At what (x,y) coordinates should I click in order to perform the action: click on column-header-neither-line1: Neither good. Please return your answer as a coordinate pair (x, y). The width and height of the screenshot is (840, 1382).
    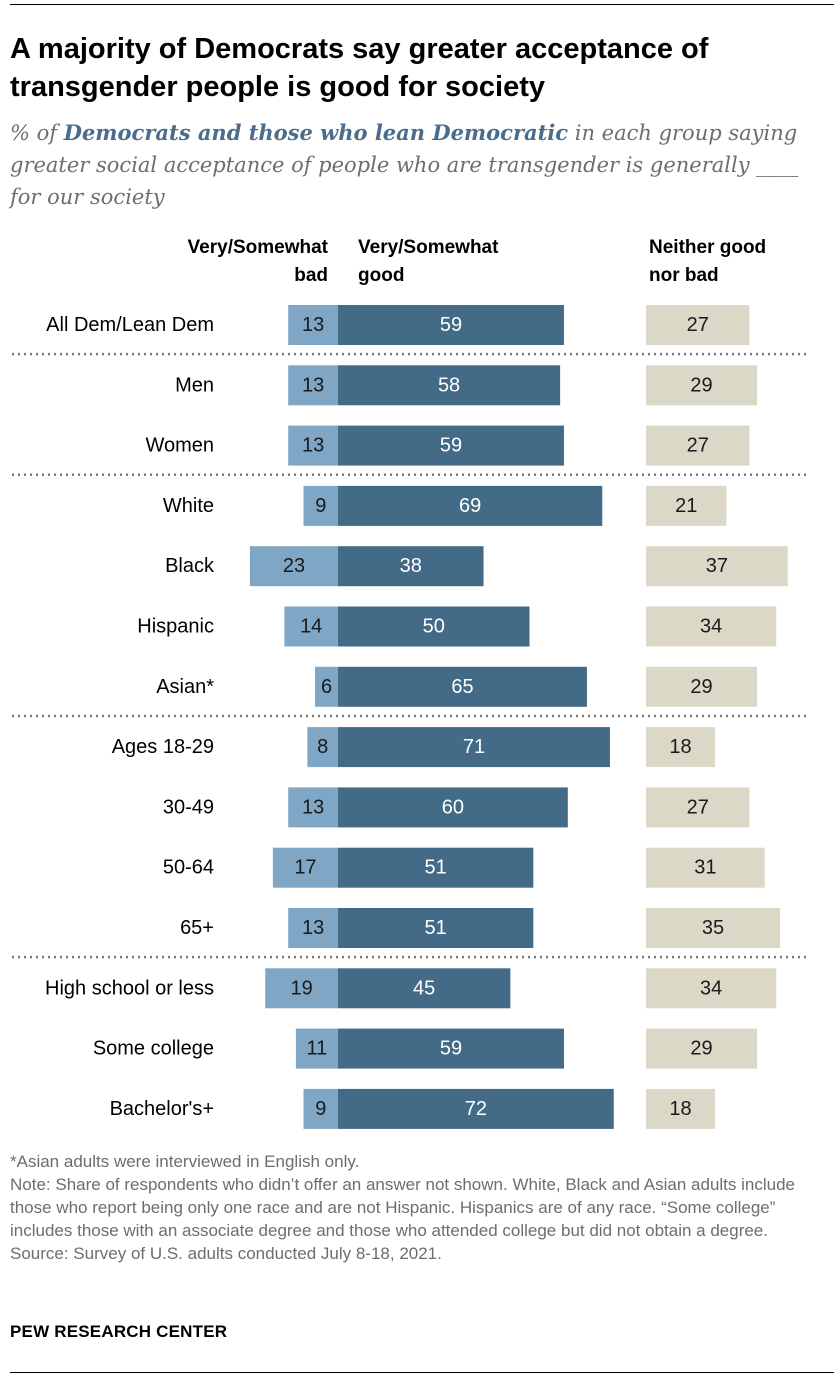
    Looking at the image, I should click on (708, 247).